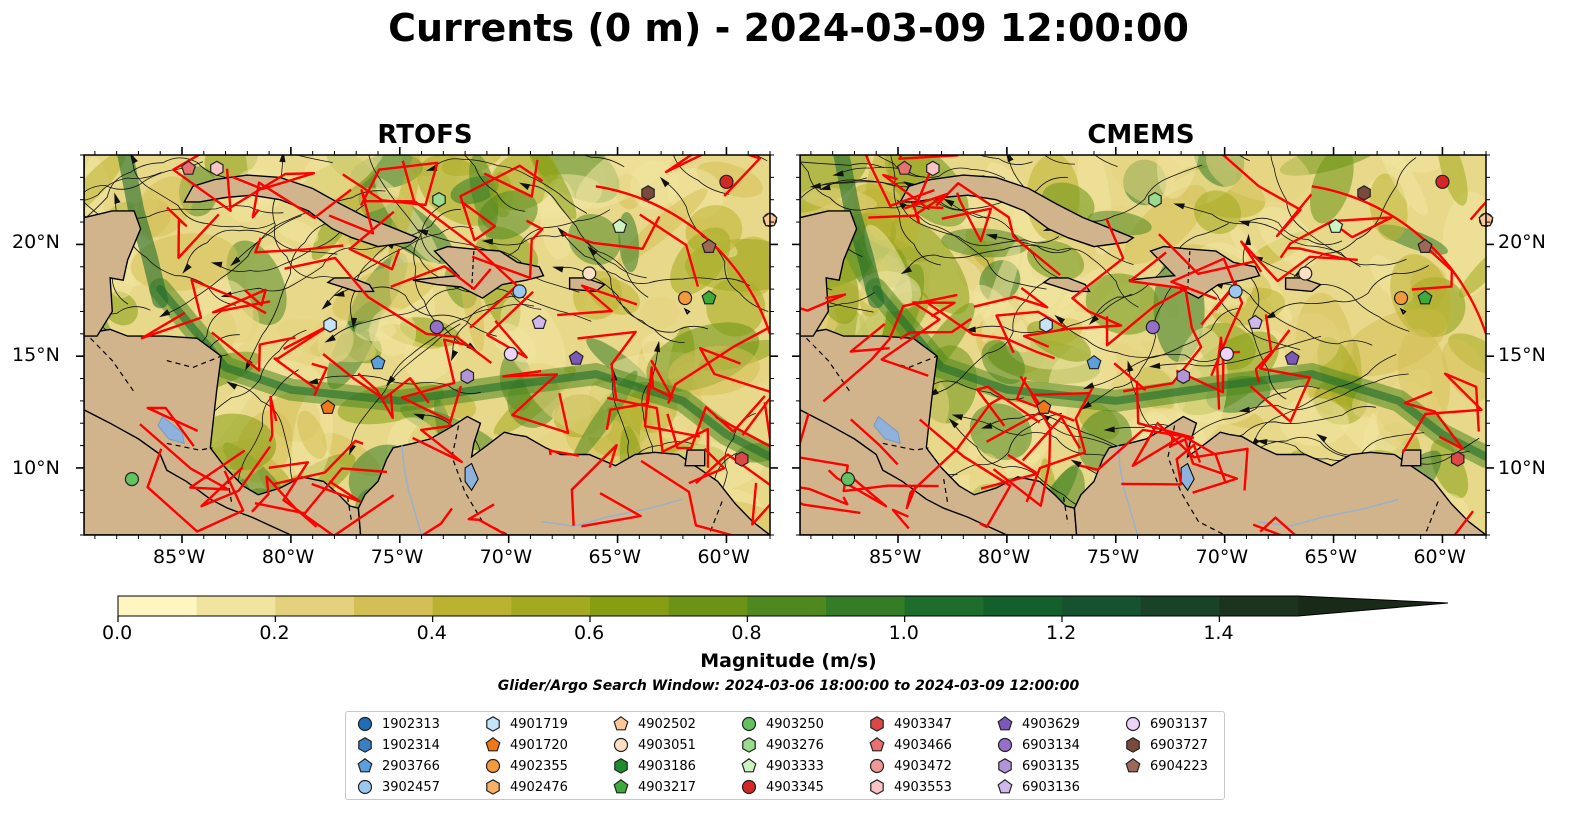 The height and width of the screenshot is (827, 1577). Describe the element at coordinates (1373, 606) in the screenshot. I see `colorbar-extend-arrow` at that location.